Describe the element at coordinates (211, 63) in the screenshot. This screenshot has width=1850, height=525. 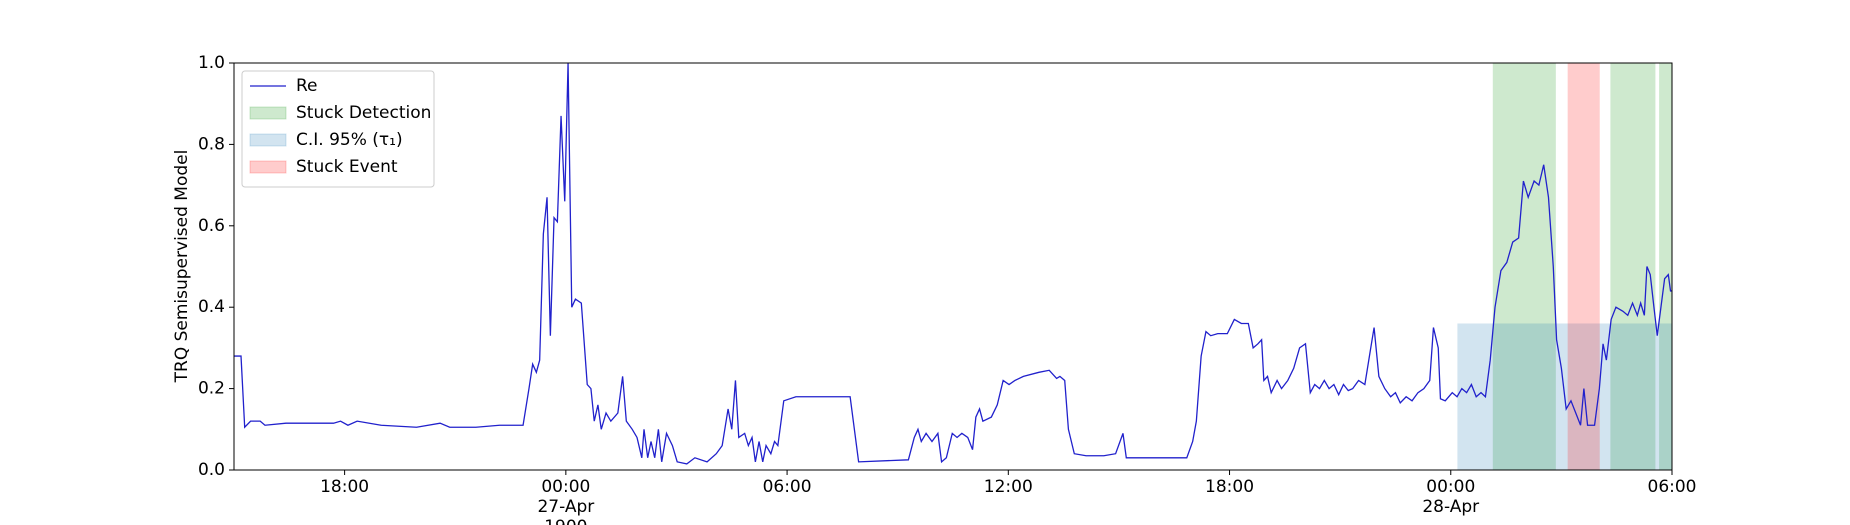
I see `y-tick-label: 1.0` at that location.